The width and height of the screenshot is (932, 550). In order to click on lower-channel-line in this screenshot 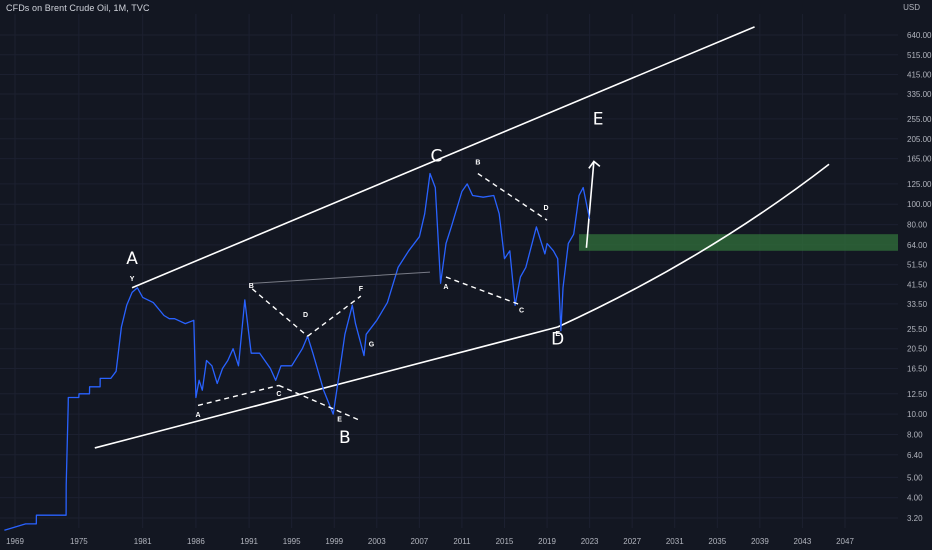, I will do `click(326, 387)`.